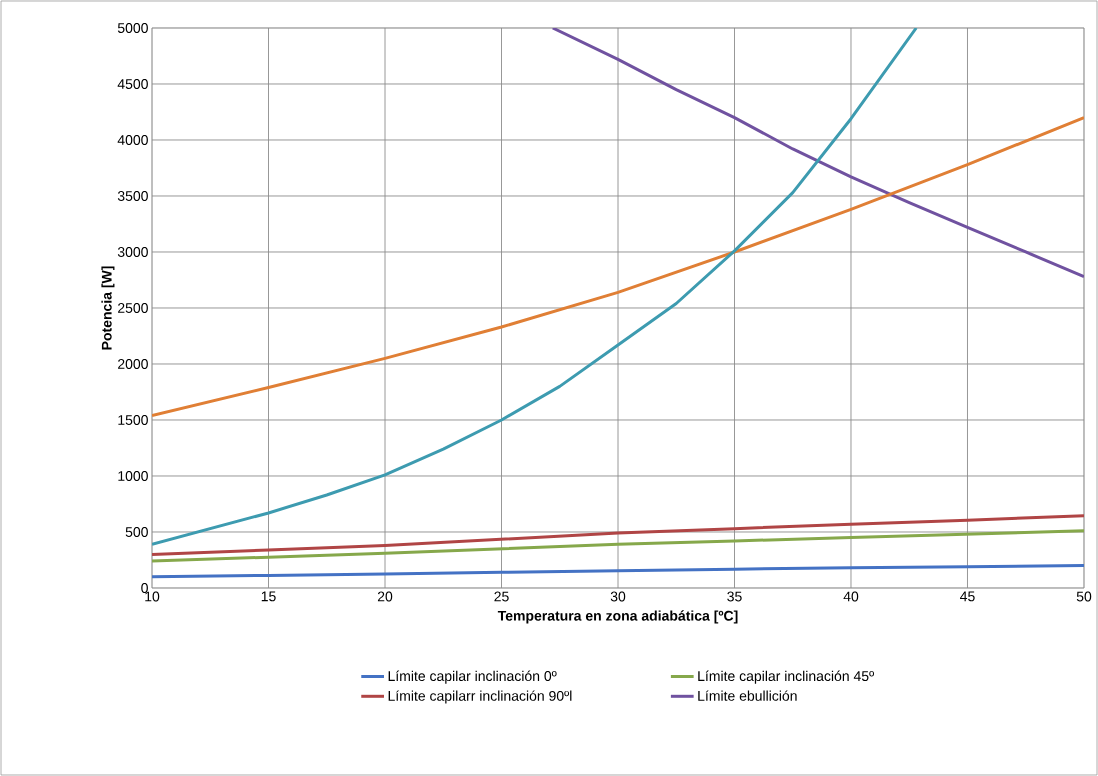  What do you see at coordinates (133, 308) in the screenshot?
I see `y-tick-label: 2500` at bounding box center [133, 308].